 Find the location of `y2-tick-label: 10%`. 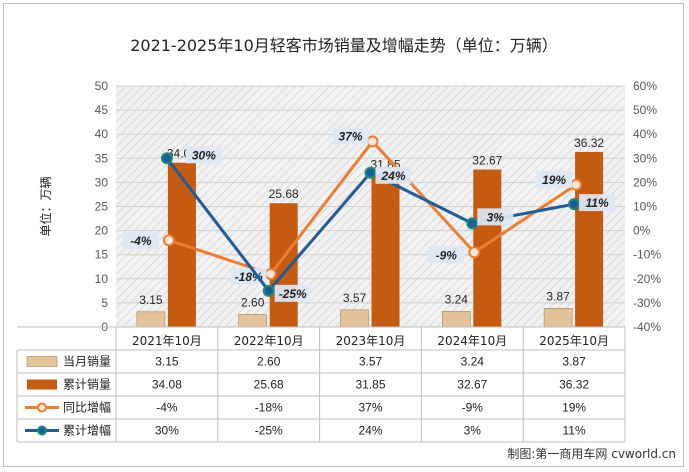

y2-tick-label: 10% is located at coordinates (645, 207).